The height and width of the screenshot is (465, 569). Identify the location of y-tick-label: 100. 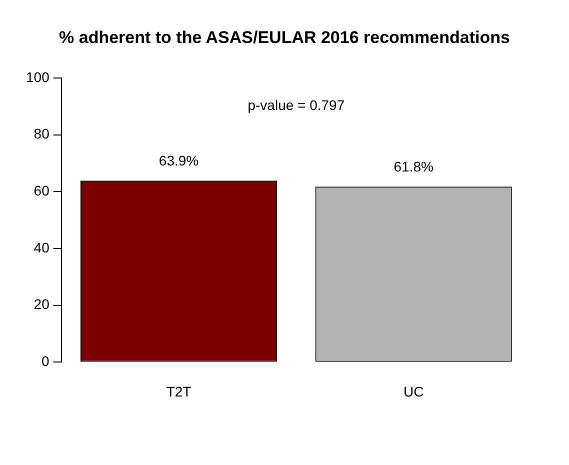
(38, 76).